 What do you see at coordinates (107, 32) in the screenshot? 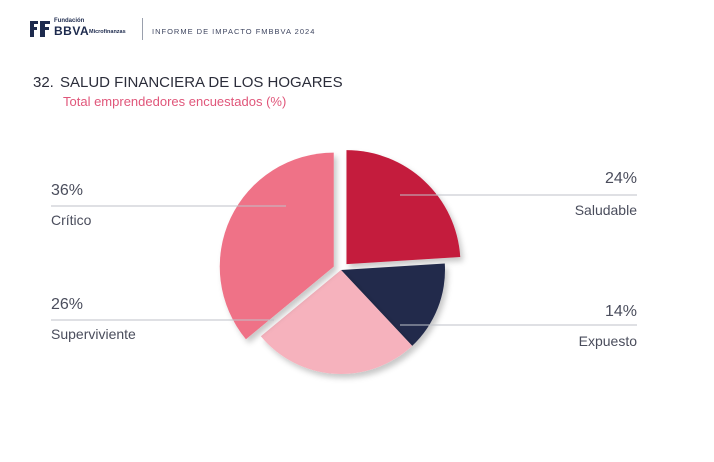
I see `logo-sub-text: Microfinanzas` at bounding box center [107, 32].